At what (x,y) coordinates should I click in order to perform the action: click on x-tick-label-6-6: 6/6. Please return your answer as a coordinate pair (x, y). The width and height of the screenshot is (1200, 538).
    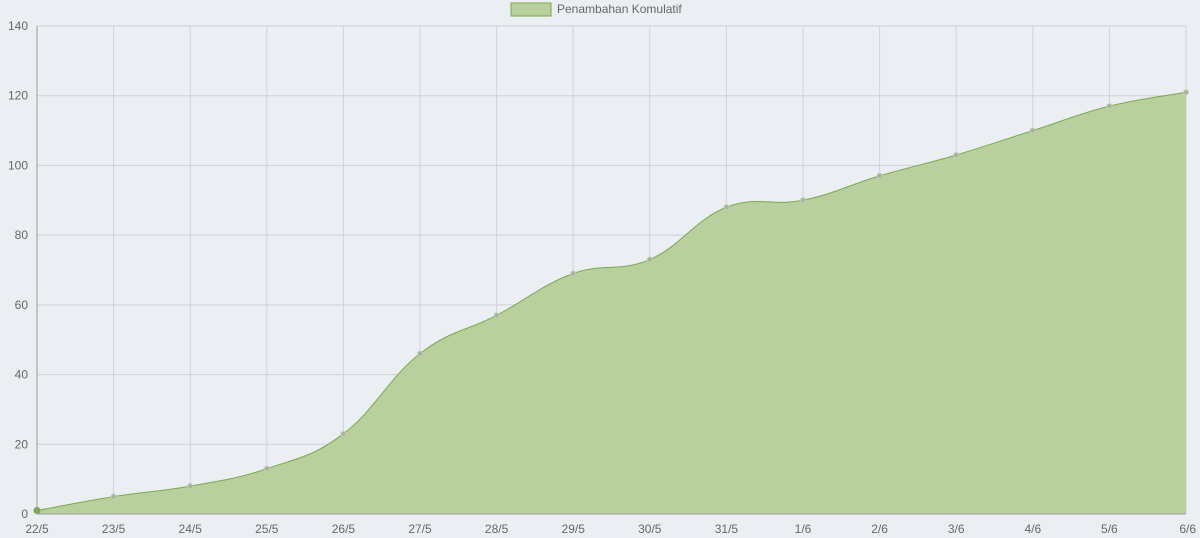
    Looking at the image, I should click on (1187, 529).